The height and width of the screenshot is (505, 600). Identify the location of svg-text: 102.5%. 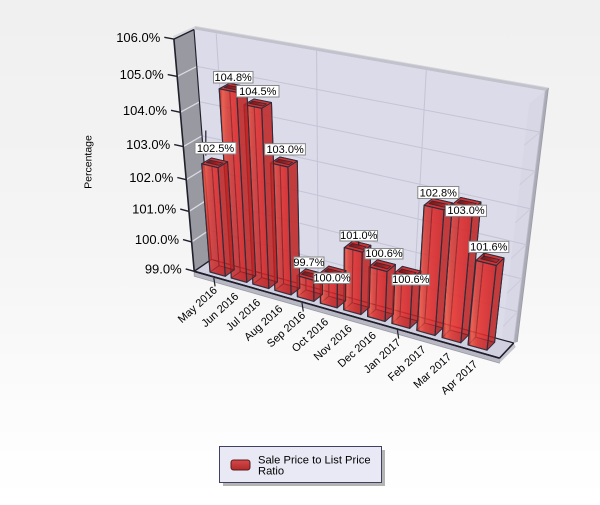
(216, 149).